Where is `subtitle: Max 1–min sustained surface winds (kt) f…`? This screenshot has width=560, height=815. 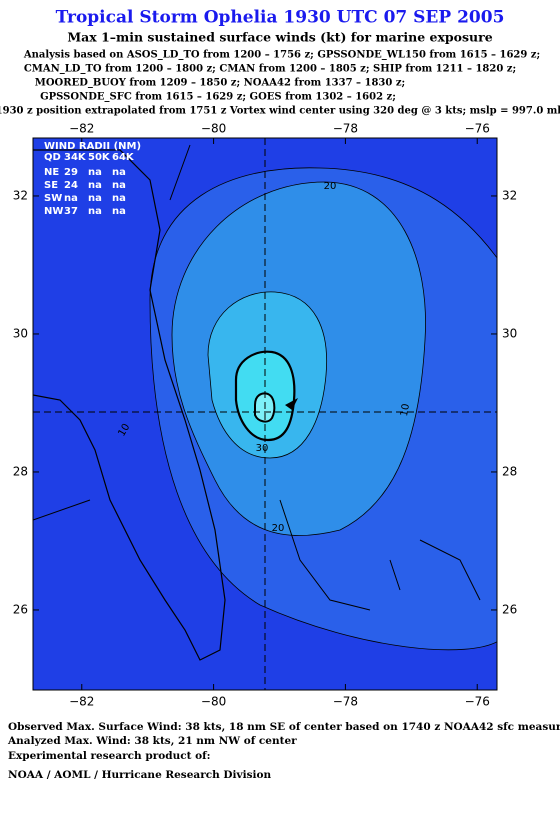 subtitle: Max 1–min sustained surface winds (kt) f… is located at coordinates (279, 37).